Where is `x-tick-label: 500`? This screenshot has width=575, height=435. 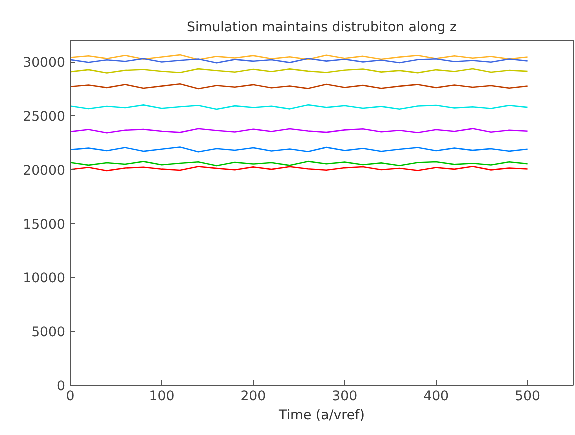 x-tick-label: 500 is located at coordinates (528, 397).